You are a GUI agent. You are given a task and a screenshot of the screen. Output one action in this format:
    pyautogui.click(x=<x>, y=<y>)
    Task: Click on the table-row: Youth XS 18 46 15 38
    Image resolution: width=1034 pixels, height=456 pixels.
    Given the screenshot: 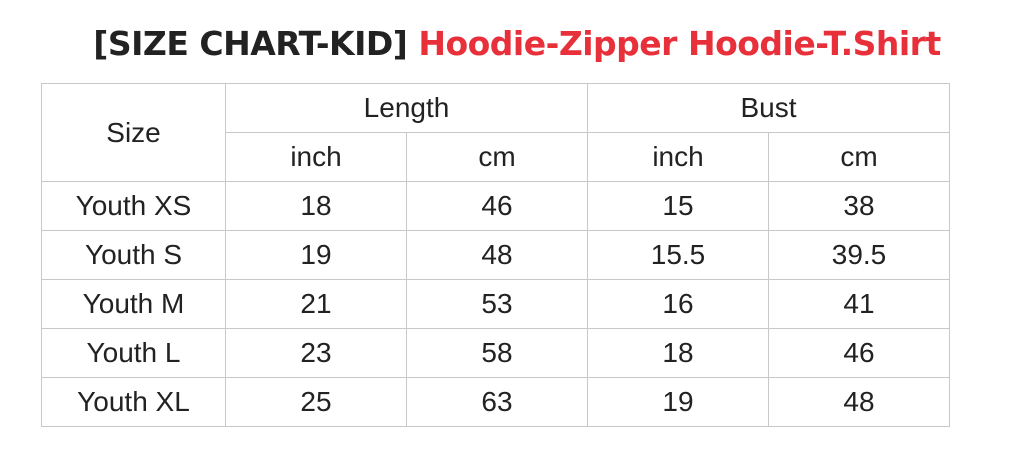 What is the action you would take?
    pyautogui.click(x=495, y=206)
    